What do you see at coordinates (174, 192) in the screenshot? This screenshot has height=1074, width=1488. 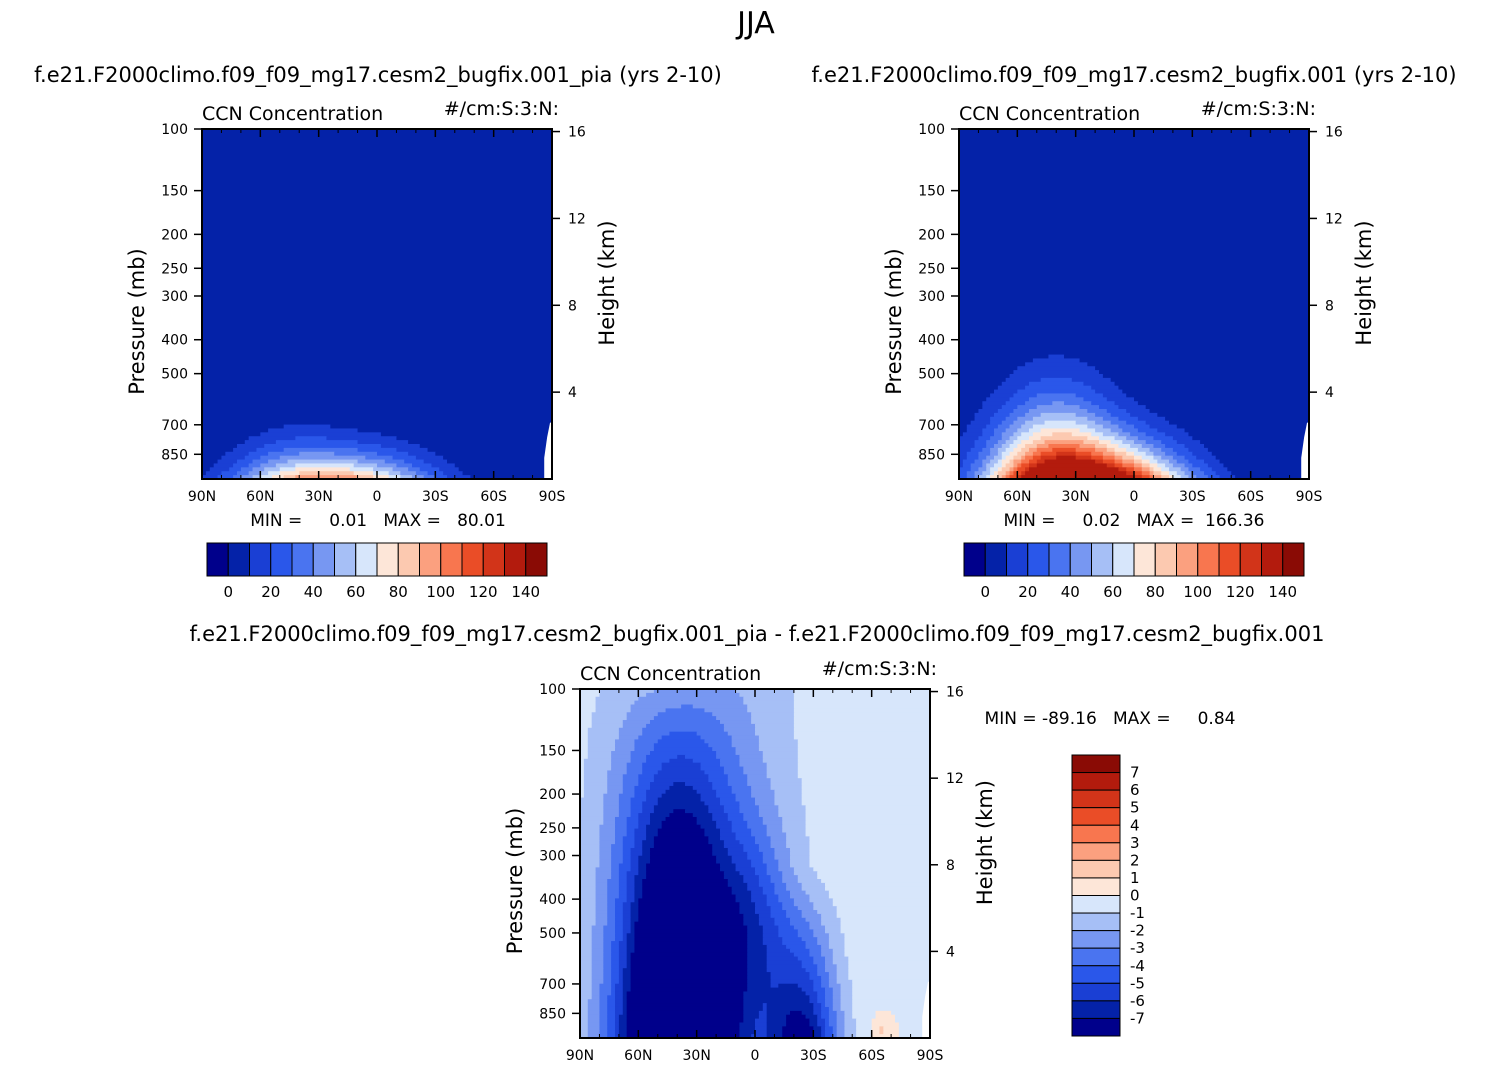 I see `y-tick-label: 150` at bounding box center [174, 192].